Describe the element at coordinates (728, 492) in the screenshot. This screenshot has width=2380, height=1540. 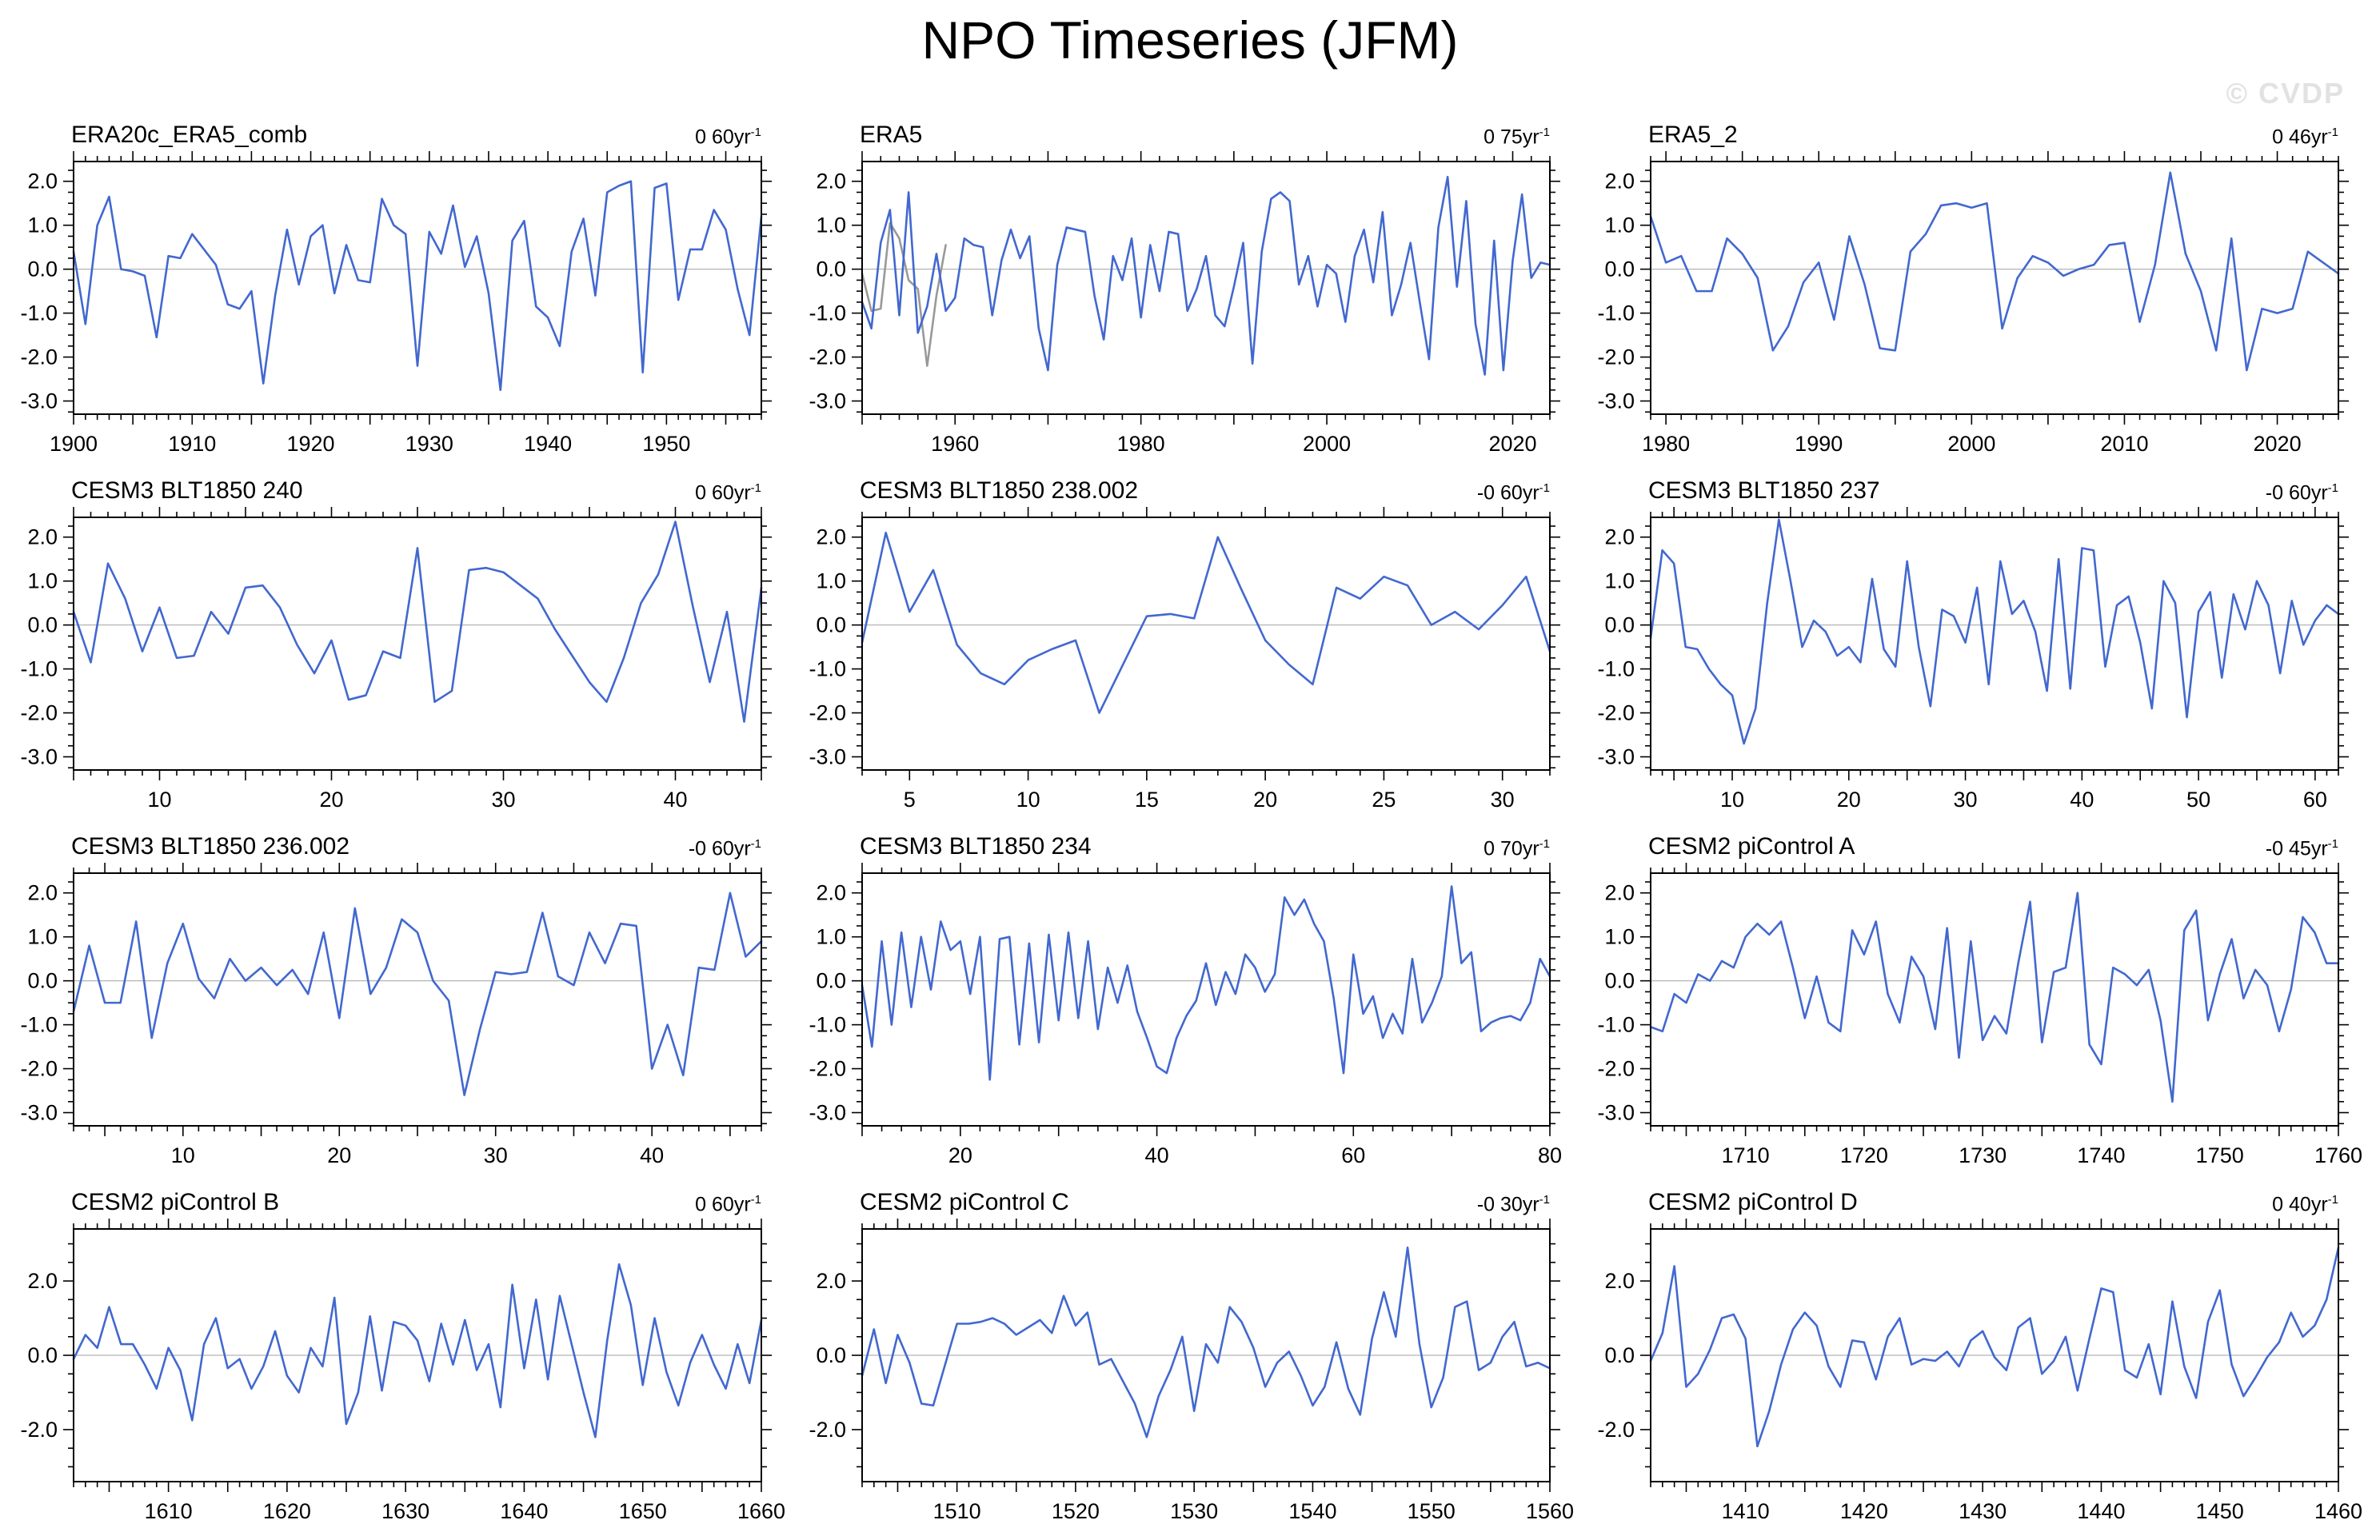
I see `trend-label: 0 60yr-1` at that location.